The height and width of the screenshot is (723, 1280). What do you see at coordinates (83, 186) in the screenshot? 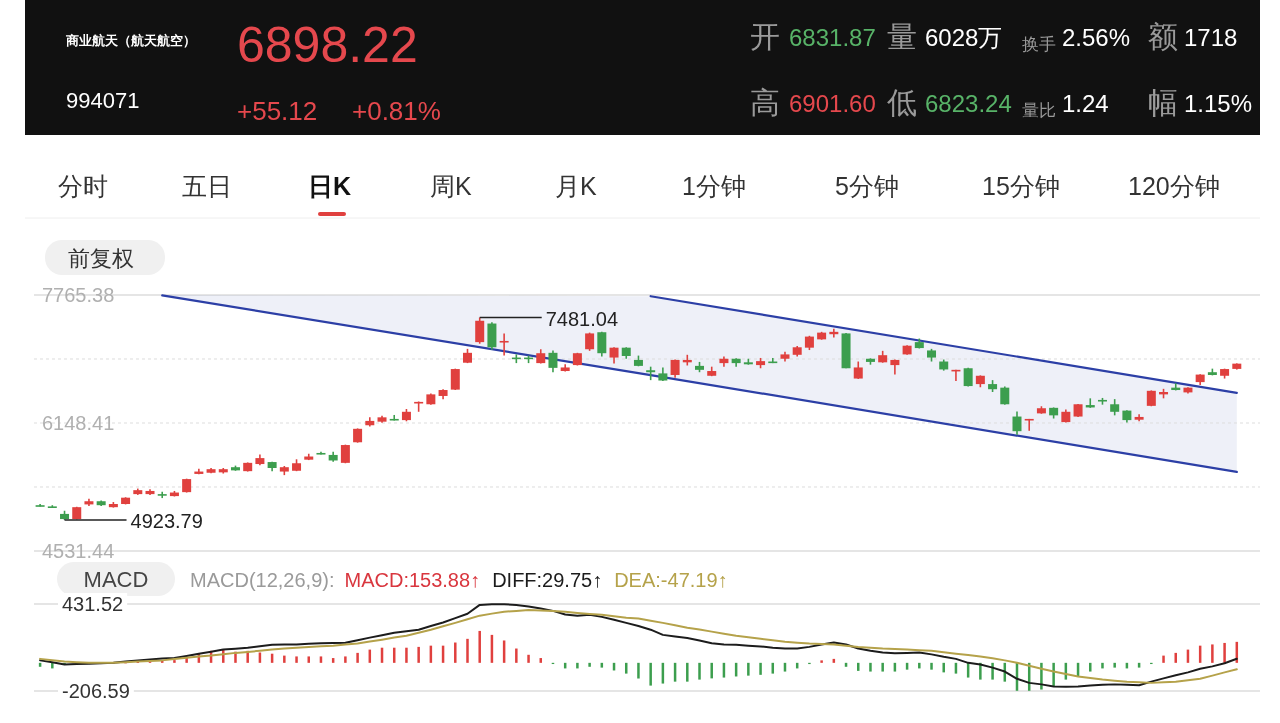
I see `text: 分时` at bounding box center [83, 186].